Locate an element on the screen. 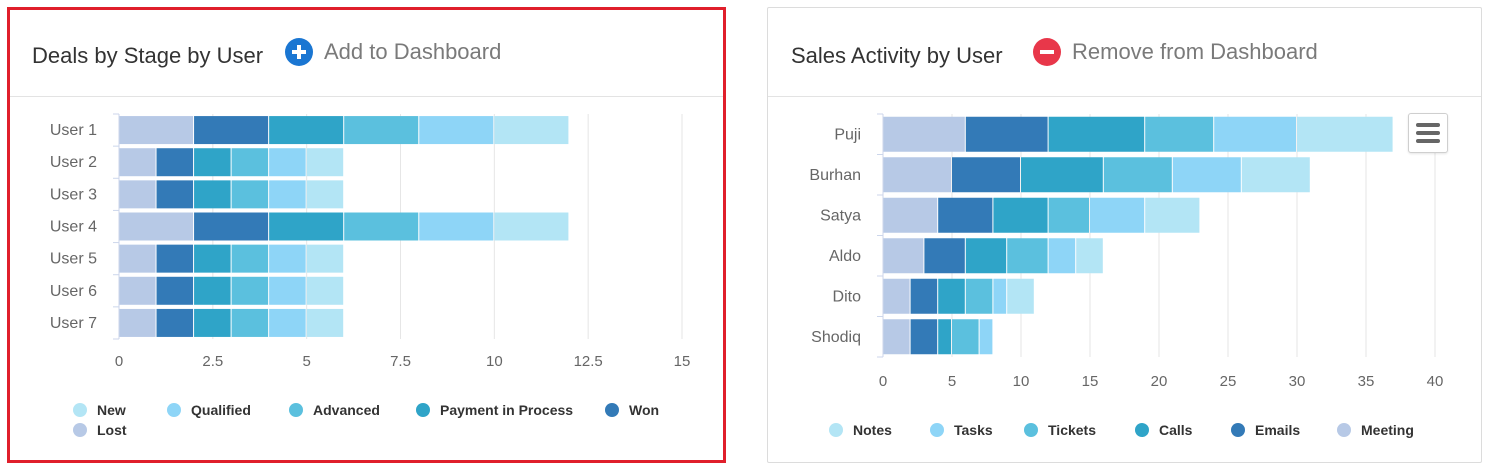 The height and width of the screenshot is (471, 1489). x-tick-label: 10 is located at coordinates (1021, 381).